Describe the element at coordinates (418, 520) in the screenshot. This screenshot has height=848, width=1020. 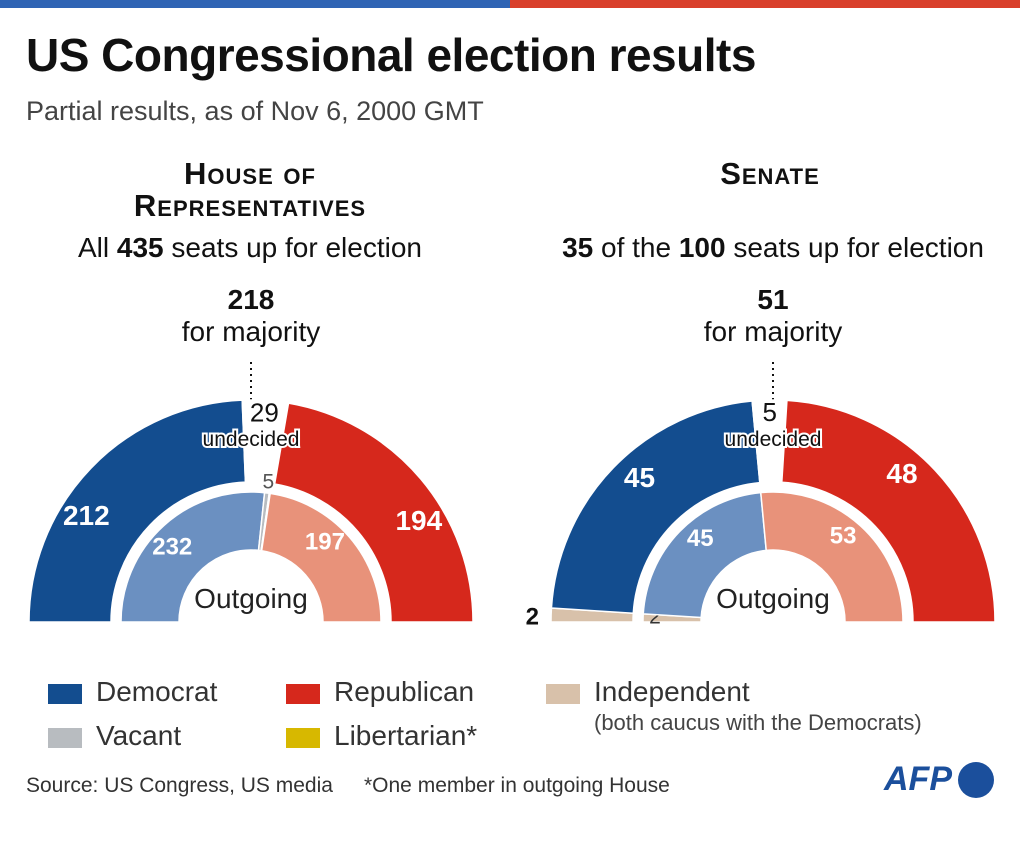
I see `house-current-label-republican: 194` at that location.